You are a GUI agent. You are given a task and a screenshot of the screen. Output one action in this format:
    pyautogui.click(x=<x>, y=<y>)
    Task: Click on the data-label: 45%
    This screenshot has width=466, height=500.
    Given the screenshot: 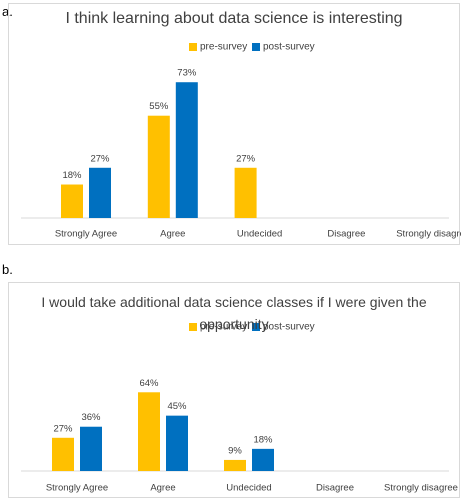 What is the action you would take?
    pyautogui.click(x=177, y=406)
    